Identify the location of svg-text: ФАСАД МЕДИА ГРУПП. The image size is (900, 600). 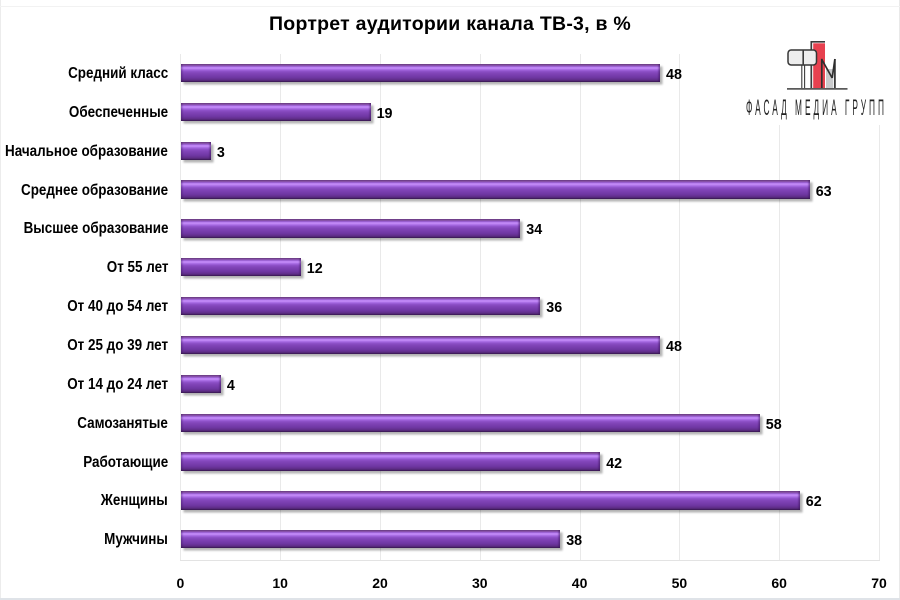
(816, 107).